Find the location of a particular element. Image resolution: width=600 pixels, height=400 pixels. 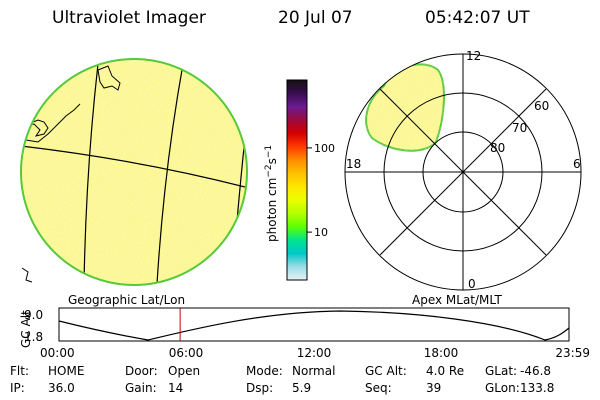

colorbar-tick-label-10: 10 is located at coordinates (321, 232).